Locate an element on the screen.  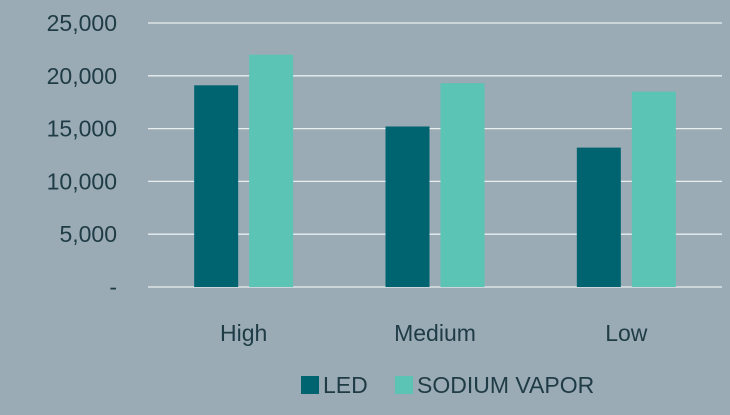
y-tick-label: 10,000 is located at coordinates (82, 181).